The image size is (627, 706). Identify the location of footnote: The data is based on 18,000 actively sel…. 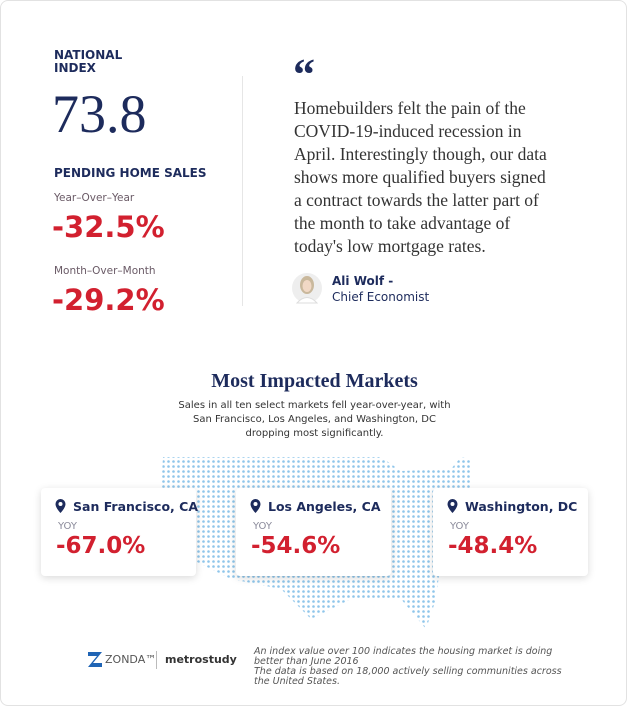
(408, 671).